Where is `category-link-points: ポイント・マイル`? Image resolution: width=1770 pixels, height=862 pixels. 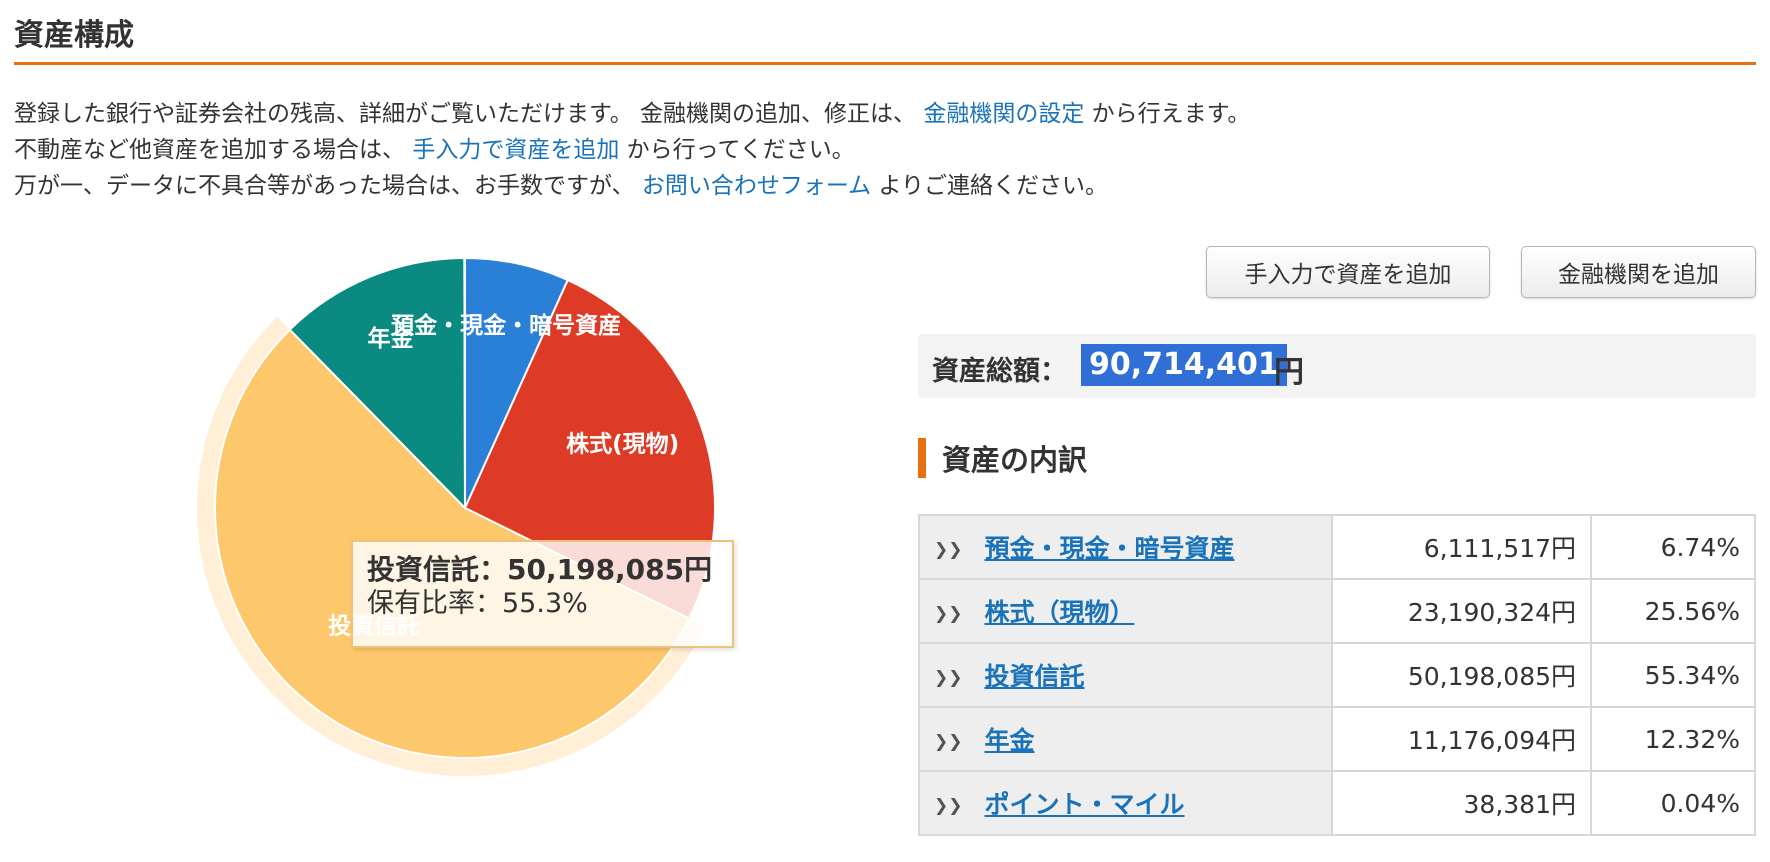 category-link-points: ポイント・マイル is located at coordinates (1084, 804).